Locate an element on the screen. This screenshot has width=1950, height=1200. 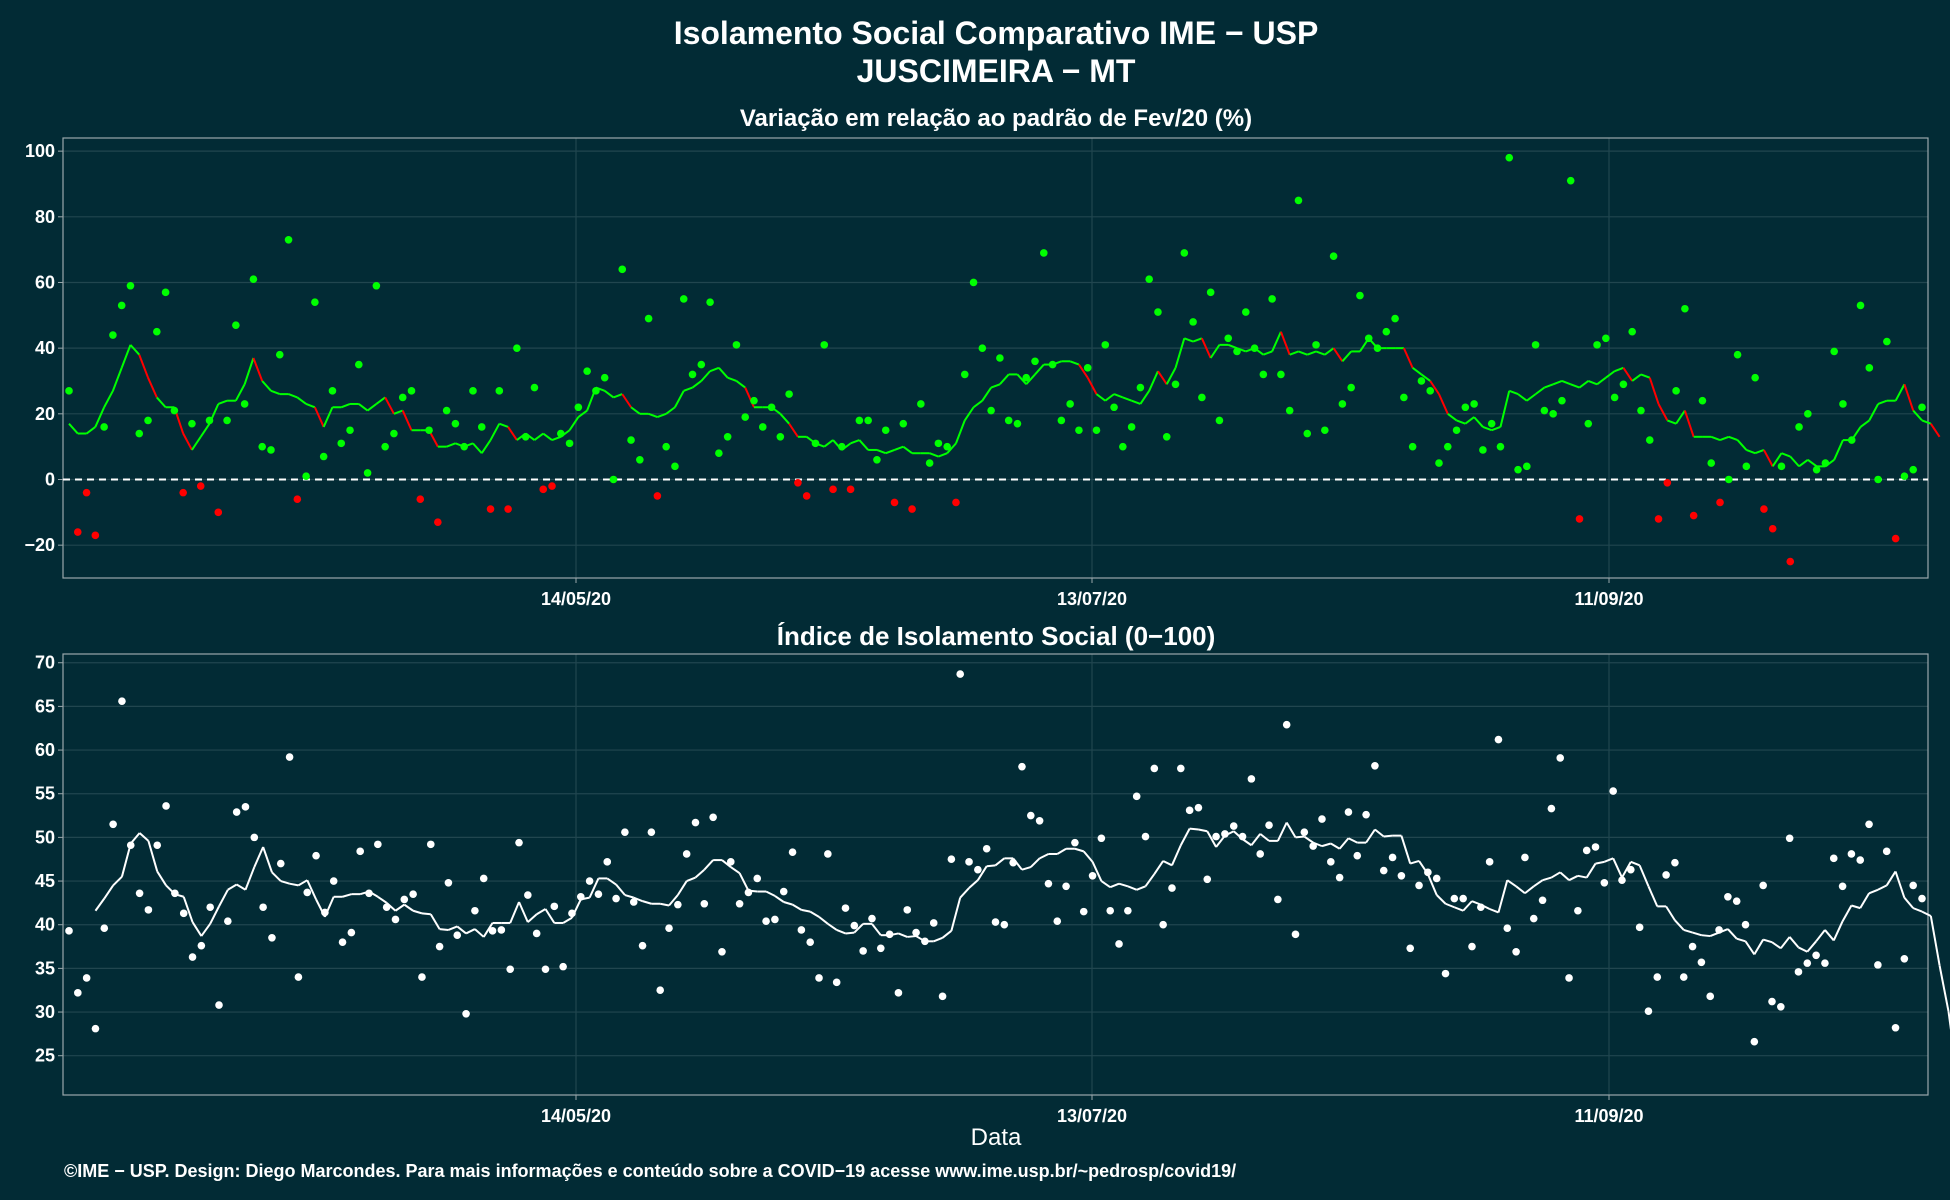
y-tick-label: 50 is located at coordinates (45, 837).